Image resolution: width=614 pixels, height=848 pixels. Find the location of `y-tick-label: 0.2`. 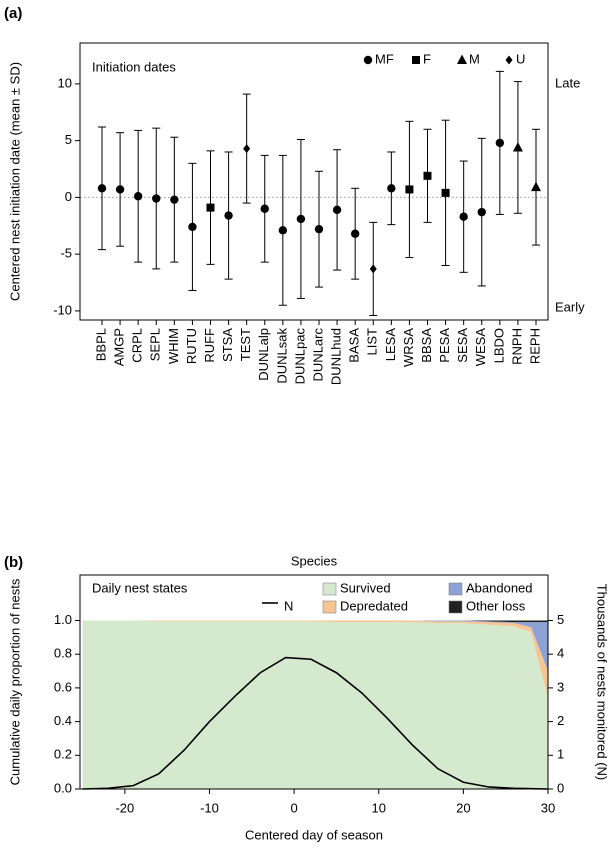

y-tick-label: 0.2 is located at coordinates (63, 754).